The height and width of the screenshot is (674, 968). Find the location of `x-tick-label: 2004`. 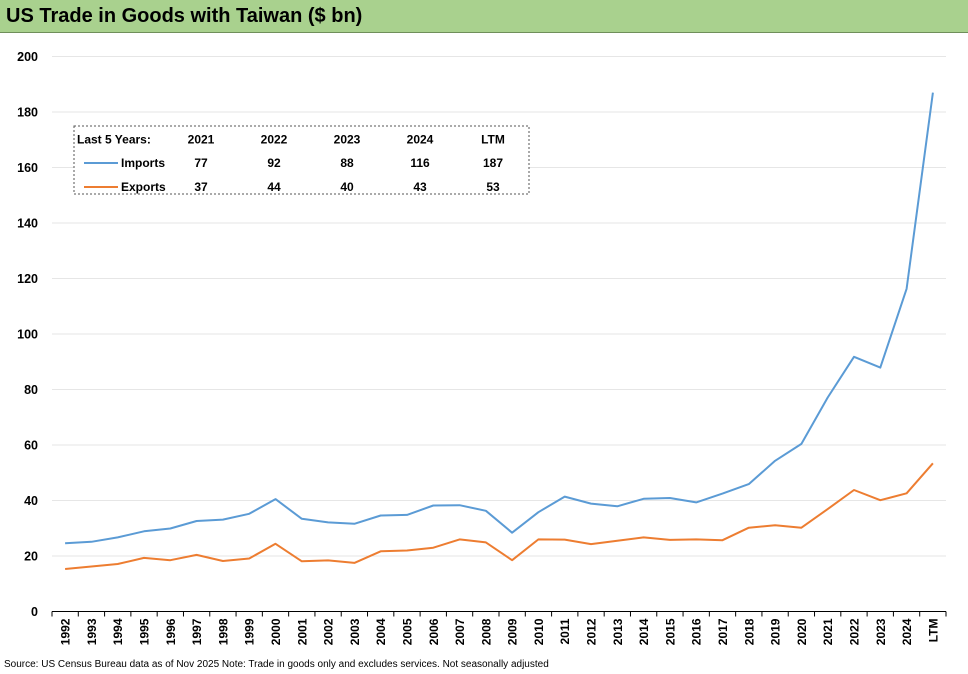

x-tick-label: 2004 is located at coordinates (381, 631).